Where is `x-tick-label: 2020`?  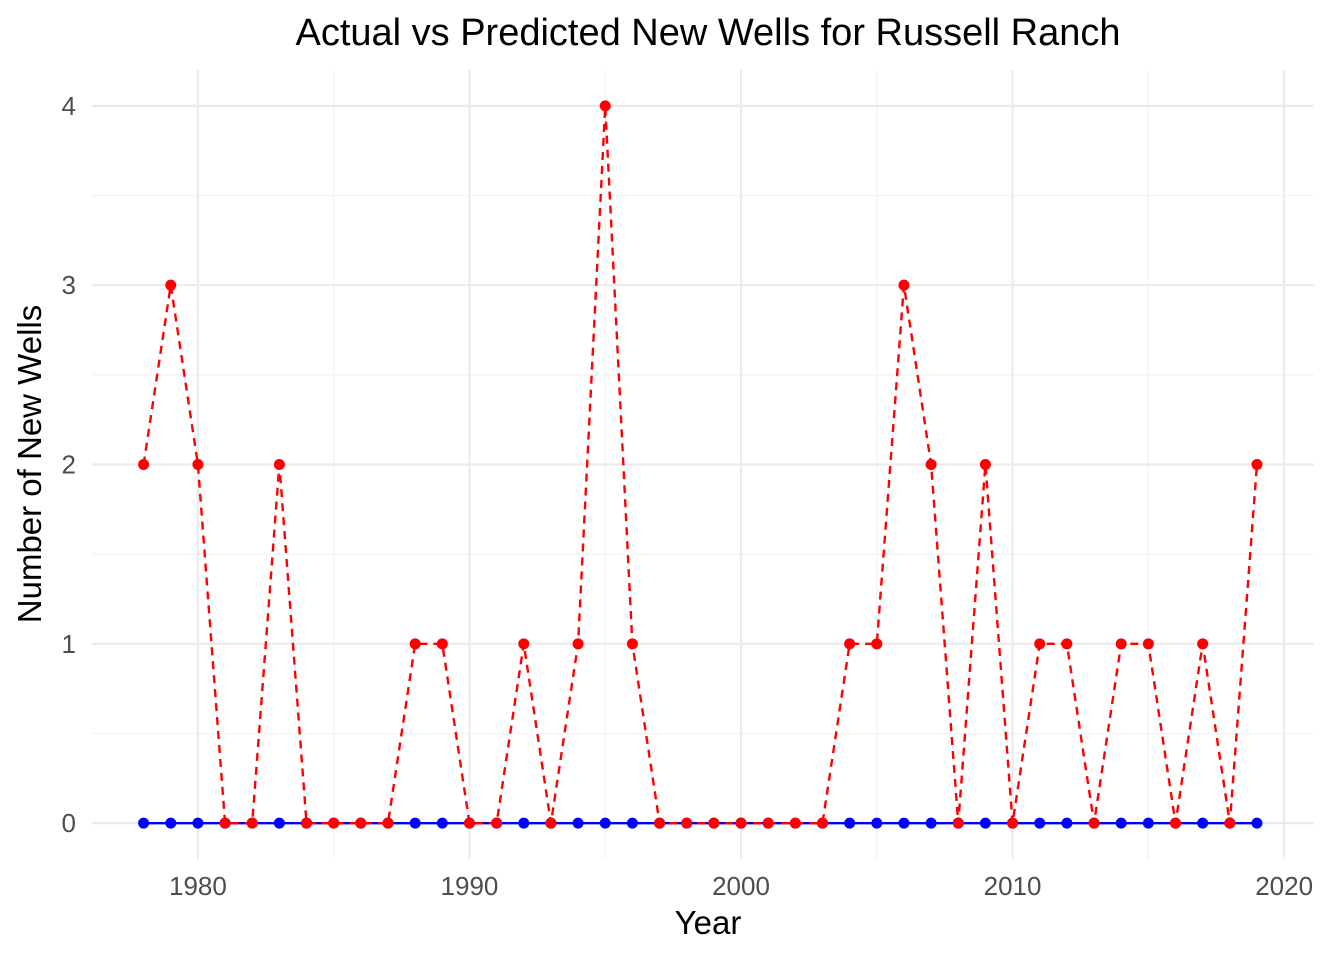 x-tick-label: 2020 is located at coordinates (1284, 886).